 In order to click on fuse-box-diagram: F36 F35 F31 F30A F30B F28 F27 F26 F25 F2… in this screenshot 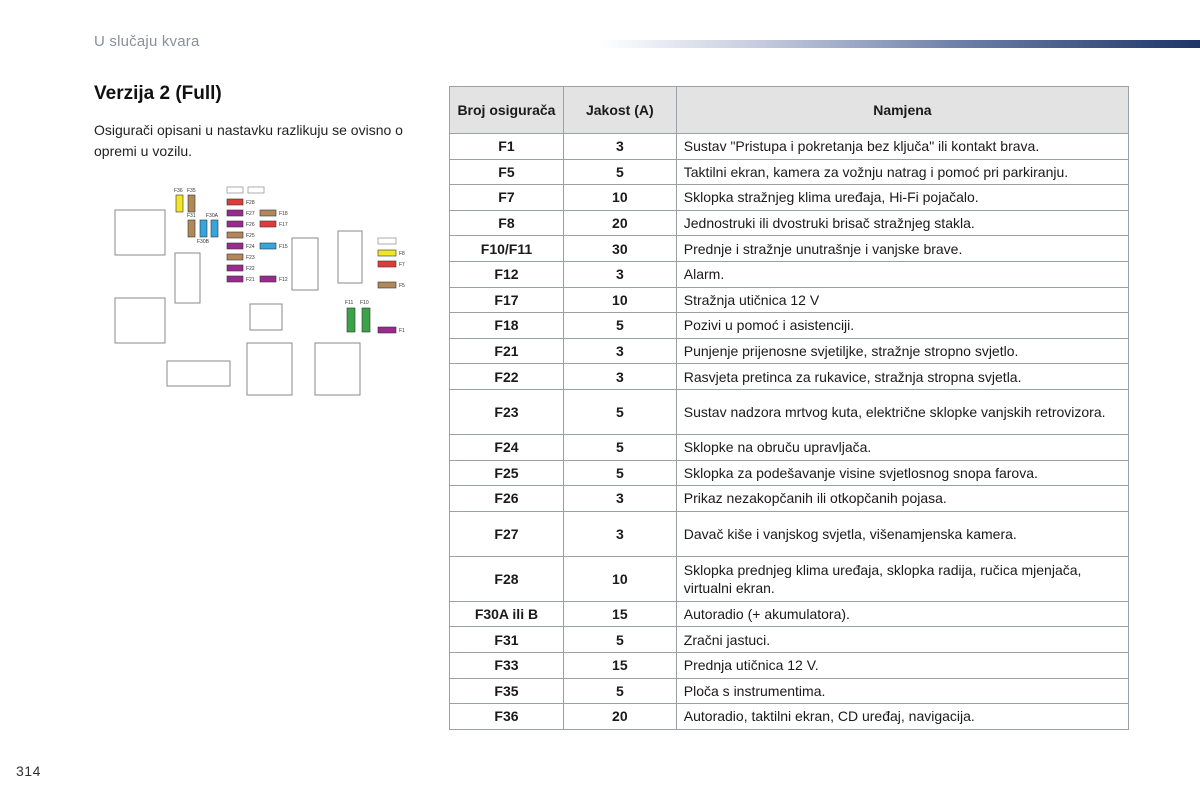, I will do `click(259, 291)`.